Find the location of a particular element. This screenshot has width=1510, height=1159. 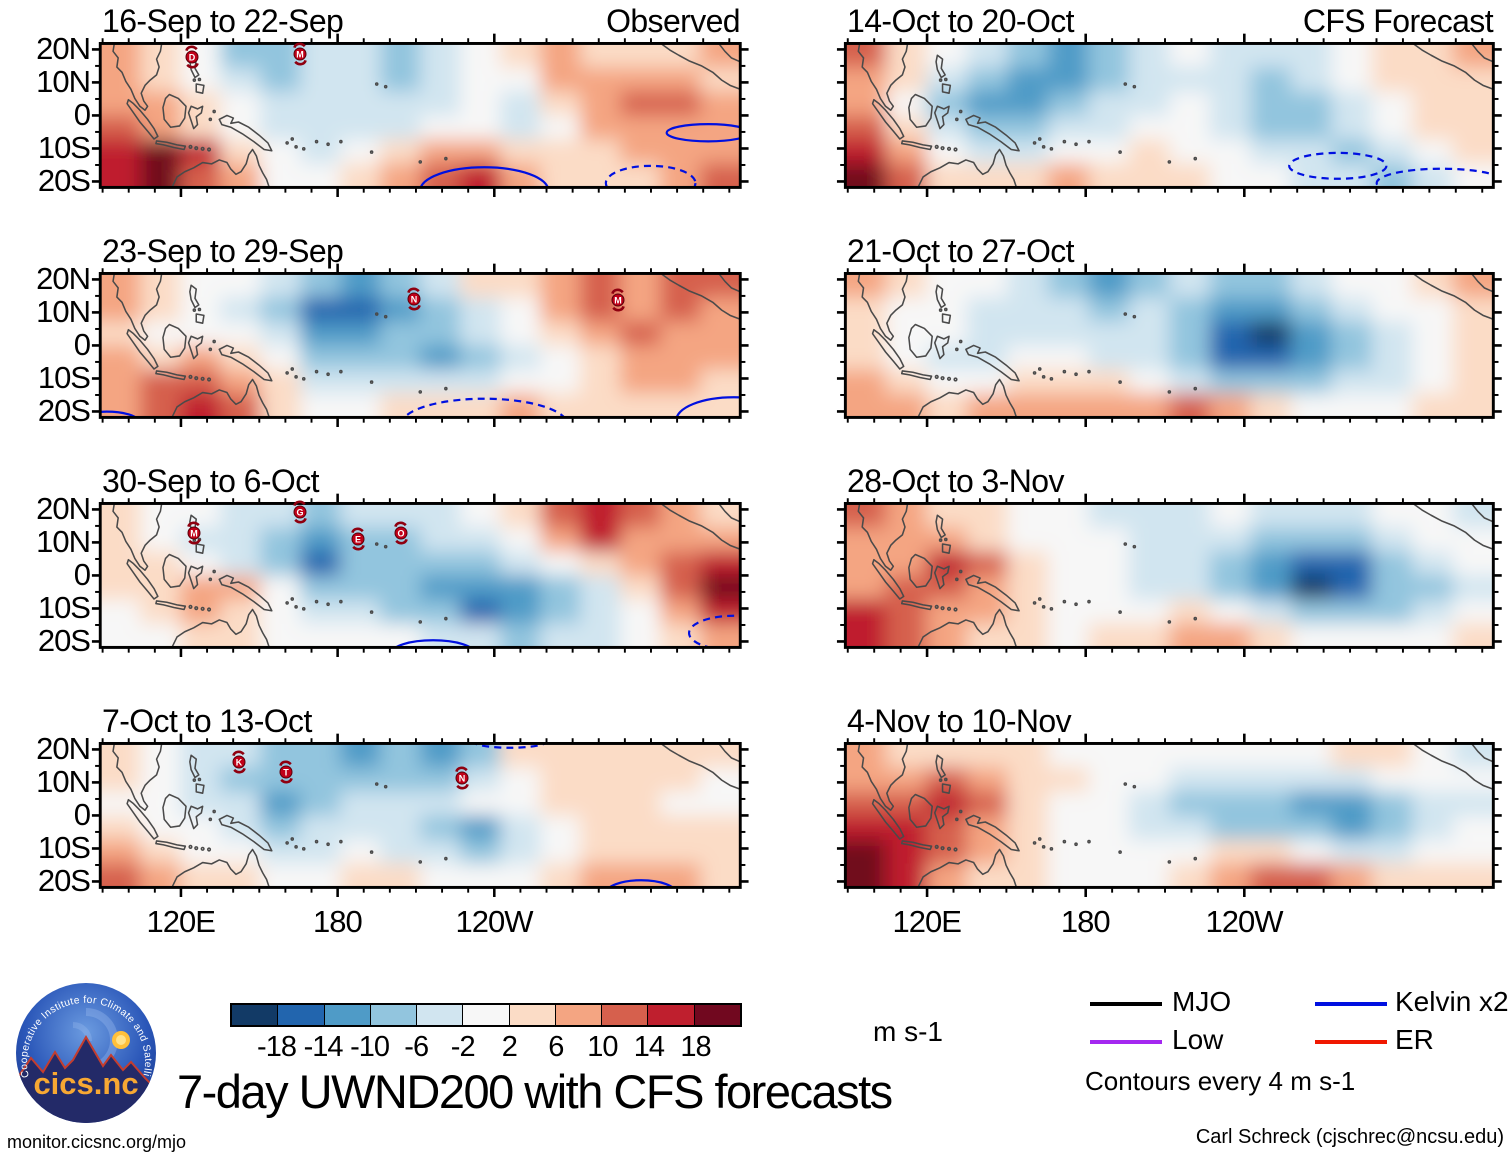

colorbar-tick-2: 2 is located at coordinates (509, 1047).